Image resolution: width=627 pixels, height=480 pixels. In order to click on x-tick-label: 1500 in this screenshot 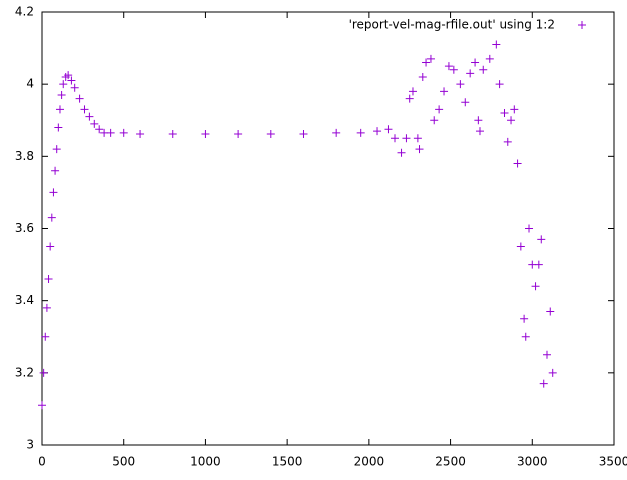, I will do `click(287, 462)`.